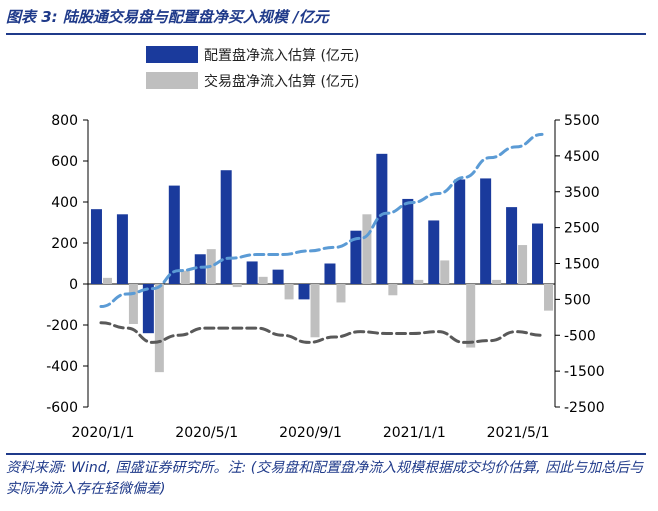  Describe the element at coordinates (414, 433) in the screenshot. I see `x-tick-label: 2021/1/1` at that location.